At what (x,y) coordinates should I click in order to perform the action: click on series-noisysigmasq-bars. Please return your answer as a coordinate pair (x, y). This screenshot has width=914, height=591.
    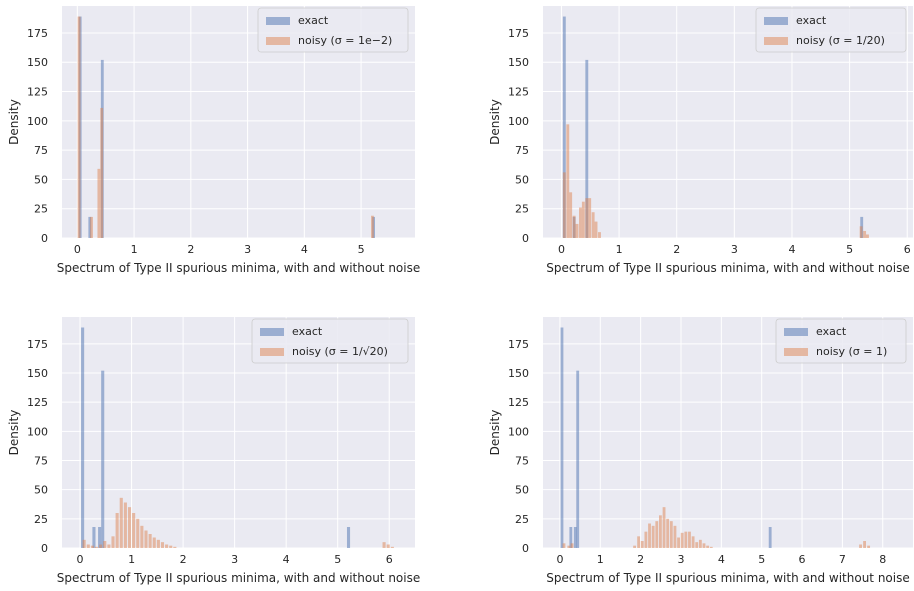
    Looking at the image, I should click on (238, 522).